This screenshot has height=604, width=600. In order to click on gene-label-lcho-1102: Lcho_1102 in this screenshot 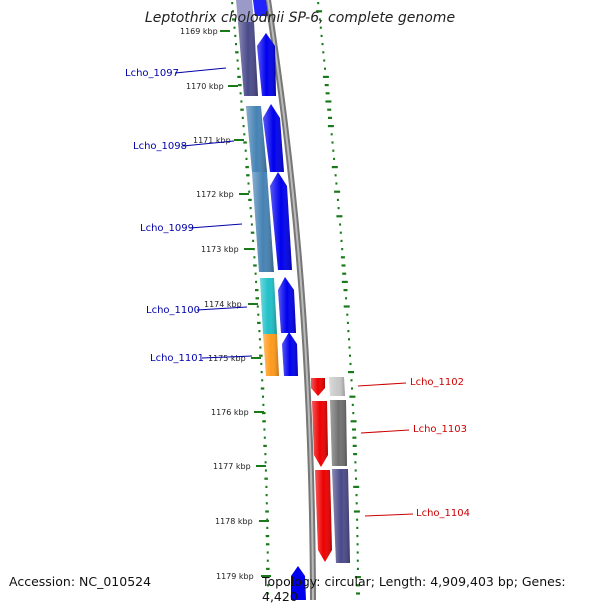, I will do `click(437, 382)`.